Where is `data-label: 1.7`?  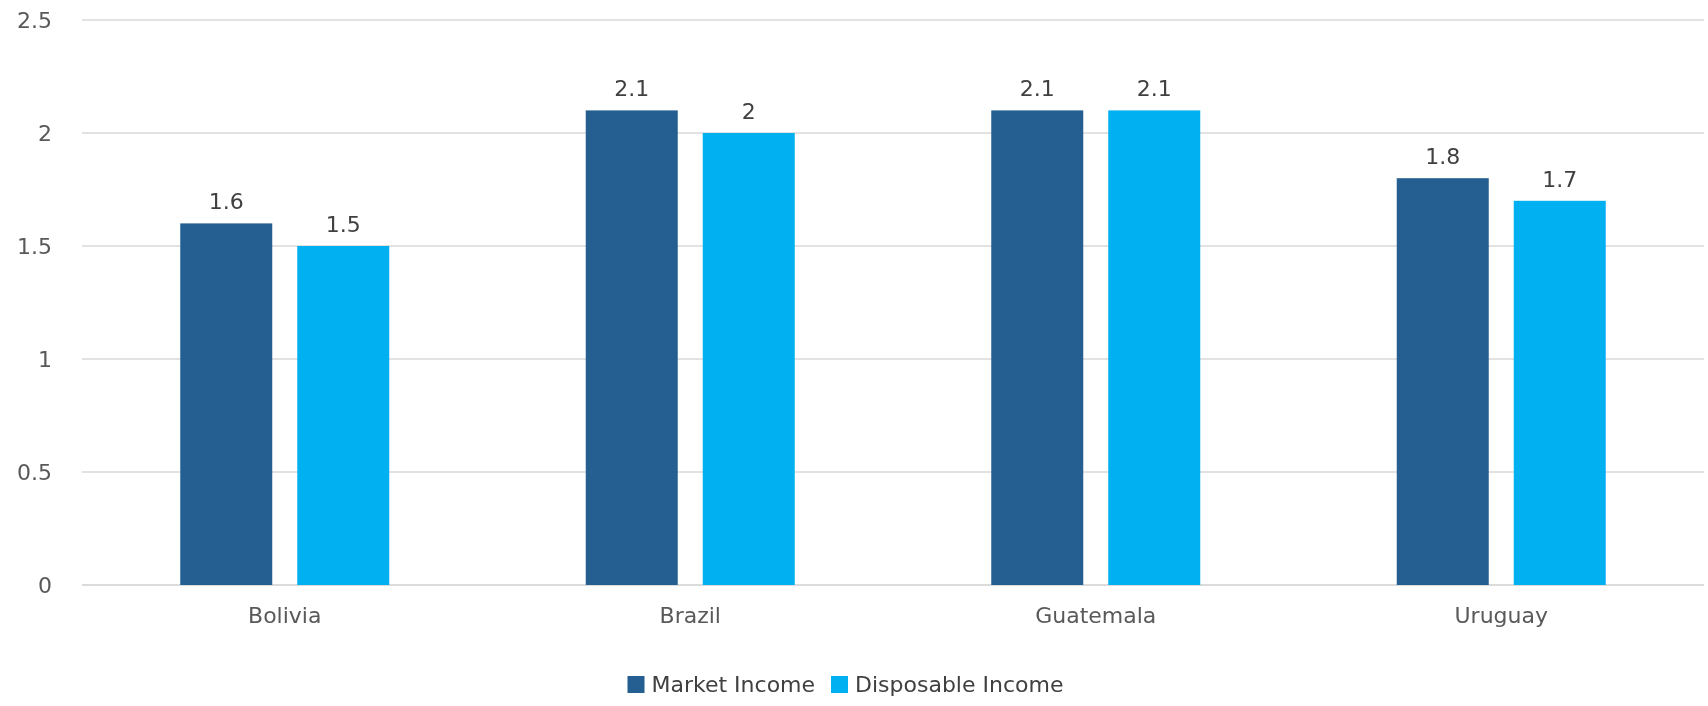 data-label: 1.7 is located at coordinates (1560, 179).